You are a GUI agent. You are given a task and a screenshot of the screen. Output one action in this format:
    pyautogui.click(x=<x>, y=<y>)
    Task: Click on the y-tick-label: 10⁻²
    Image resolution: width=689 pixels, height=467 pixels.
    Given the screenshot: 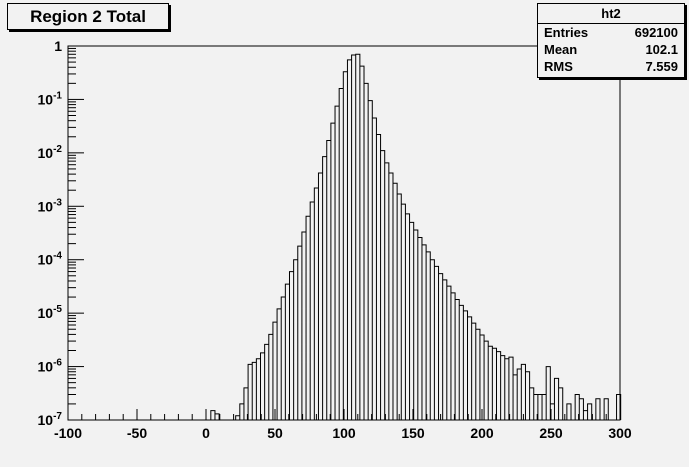 What is the action you would take?
    pyautogui.click(x=50, y=152)
    